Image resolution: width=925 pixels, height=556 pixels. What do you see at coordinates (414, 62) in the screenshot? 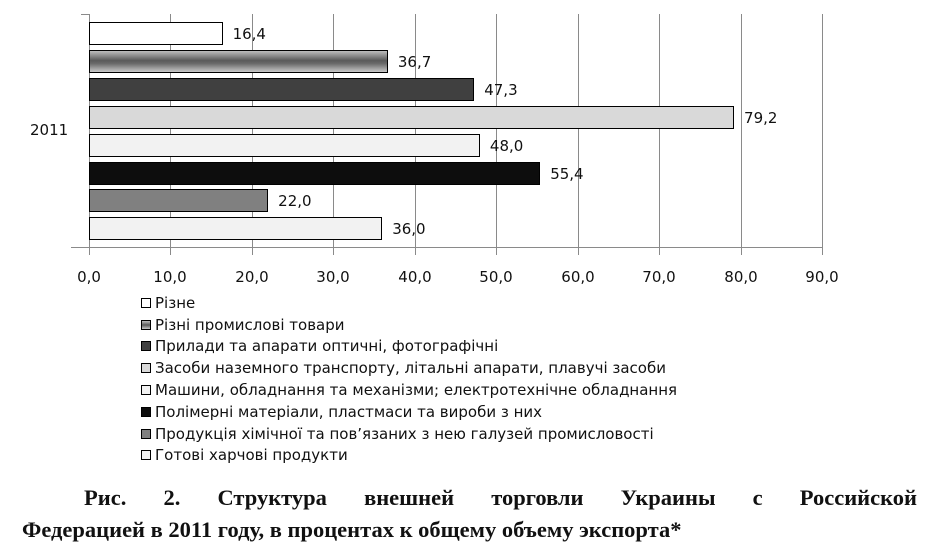
I see `bar-value-label: 36,7` at bounding box center [414, 62].